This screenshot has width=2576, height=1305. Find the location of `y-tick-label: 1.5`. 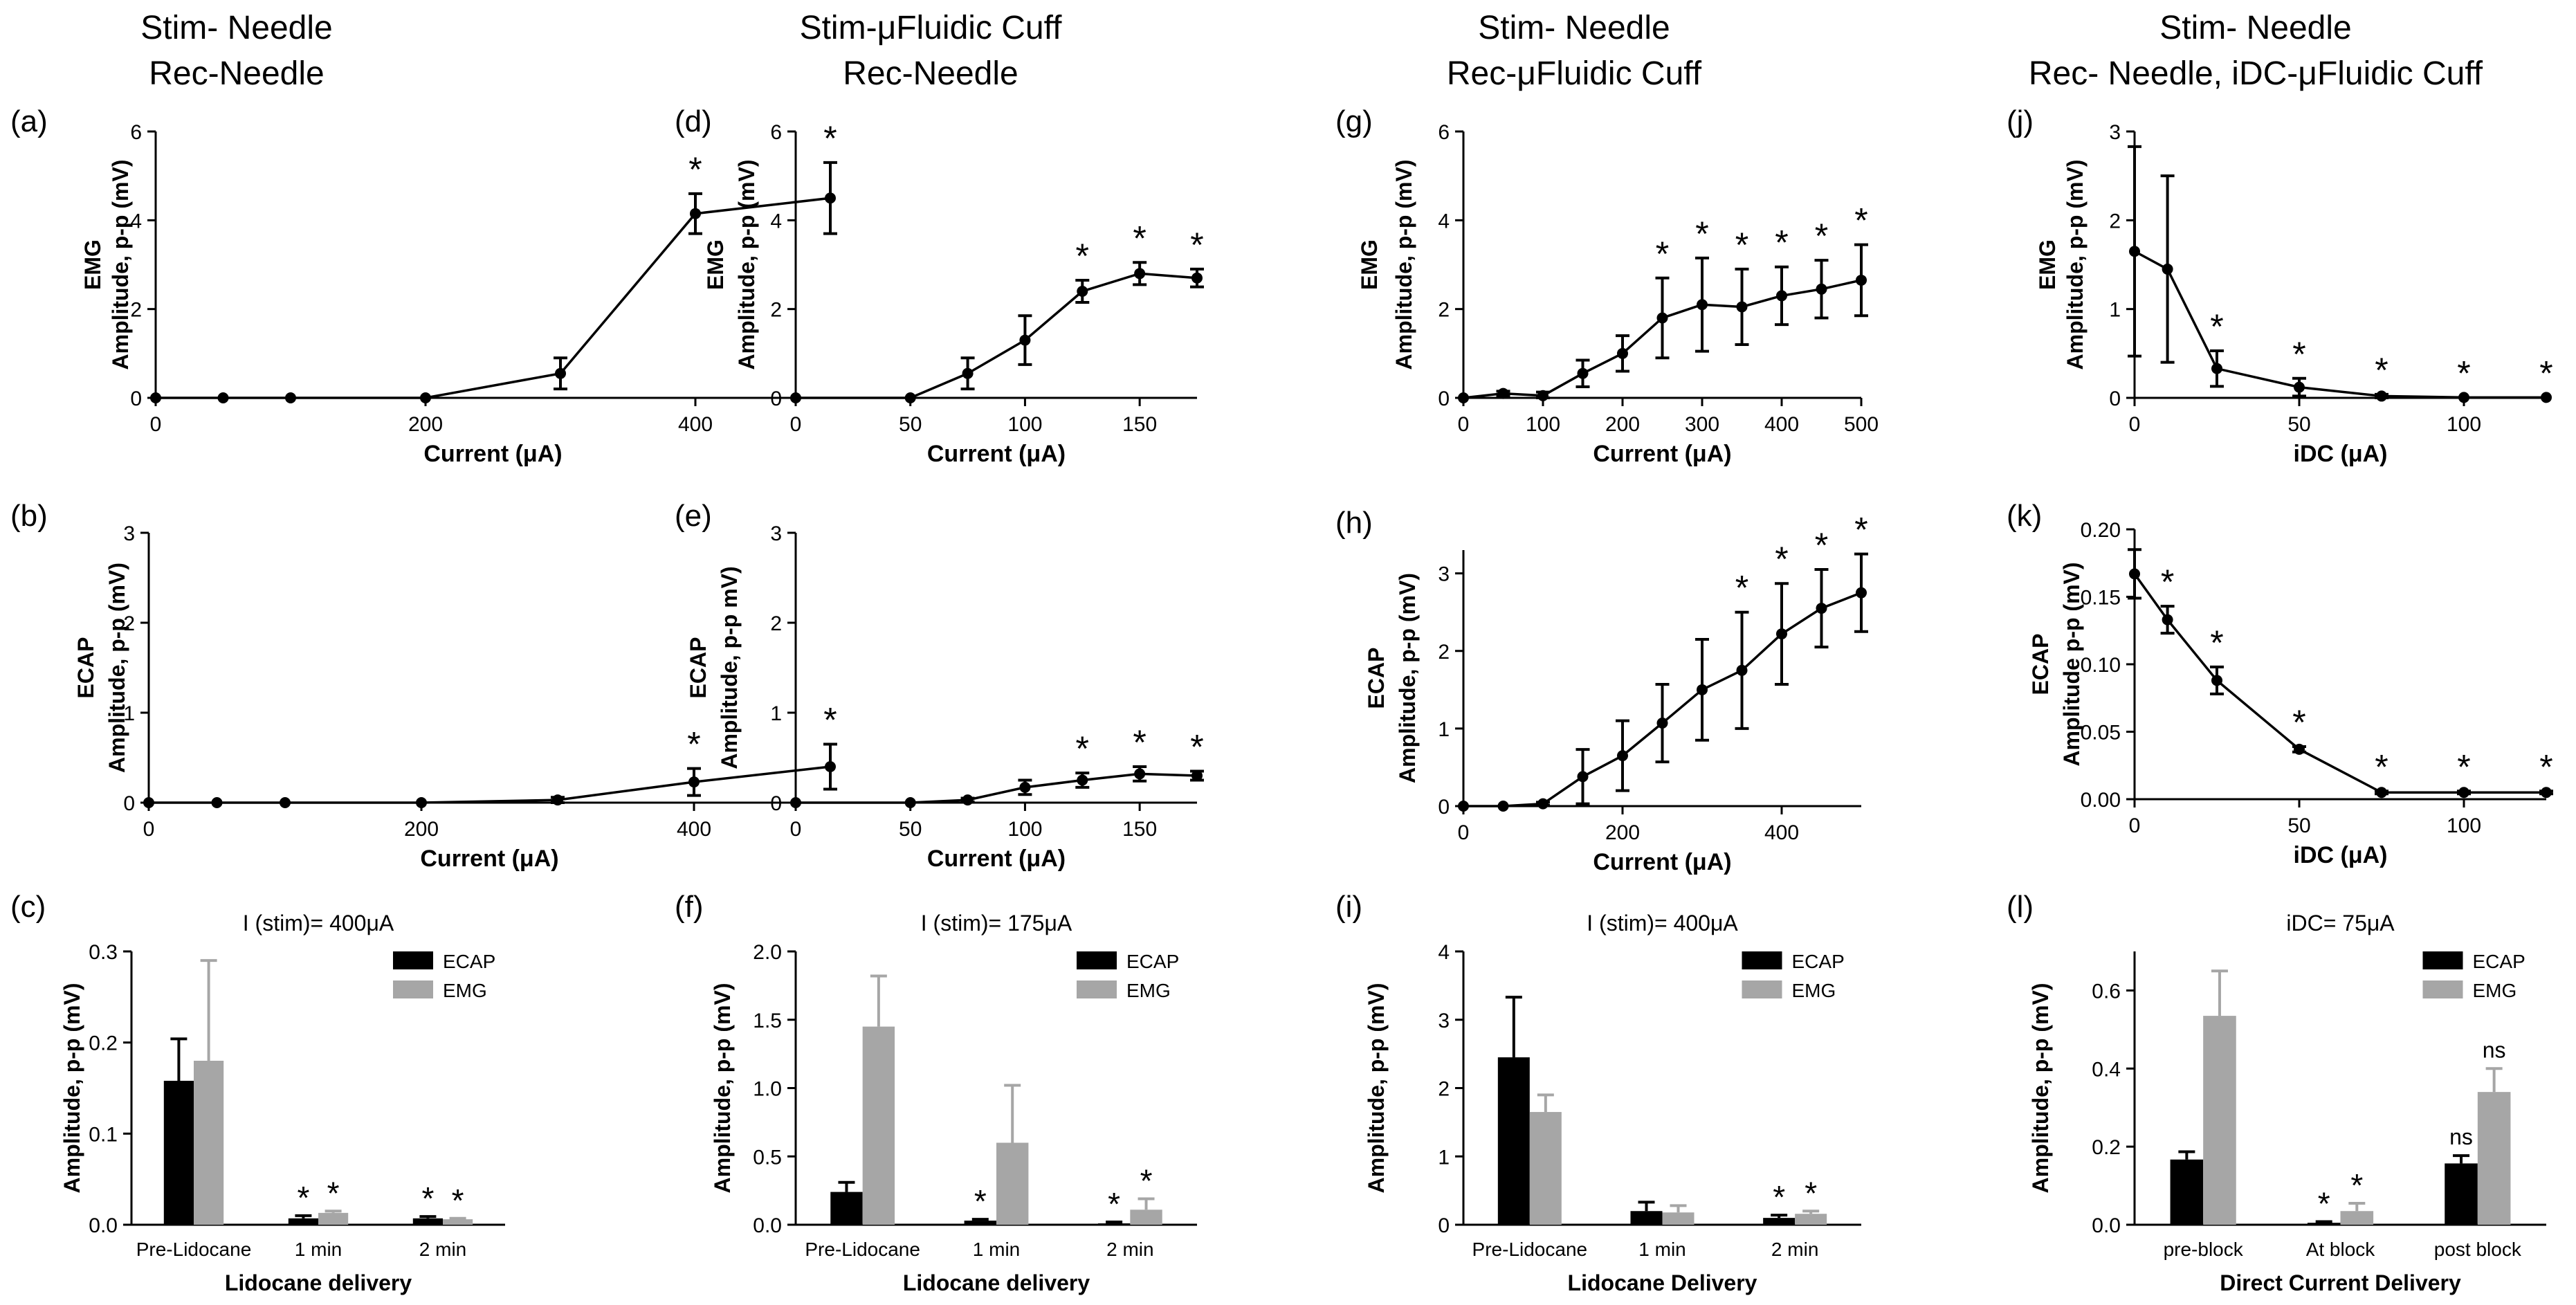

y-tick-label: 1.5 is located at coordinates (767, 1021).